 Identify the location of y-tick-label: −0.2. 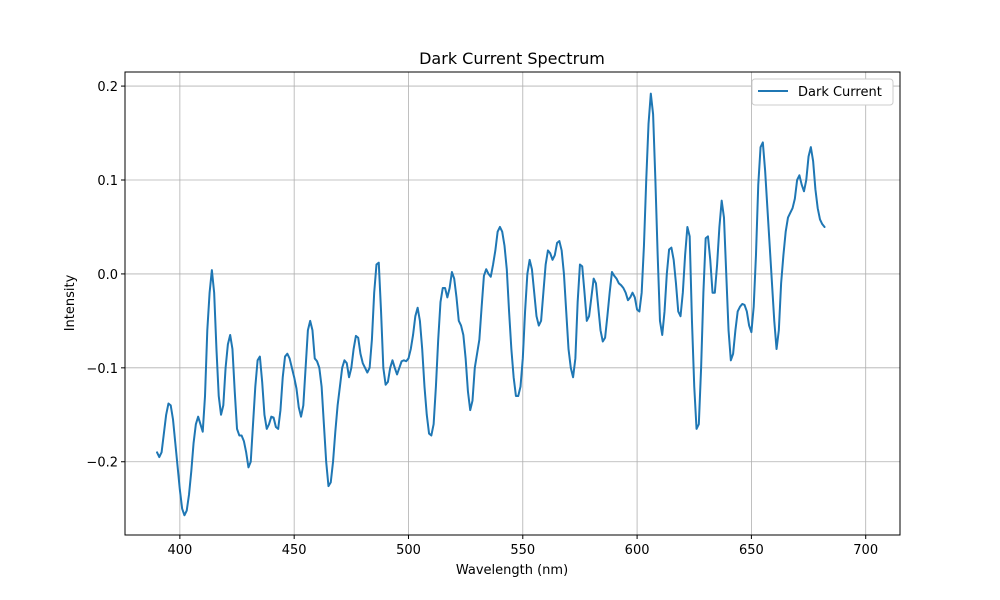
(102, 463).